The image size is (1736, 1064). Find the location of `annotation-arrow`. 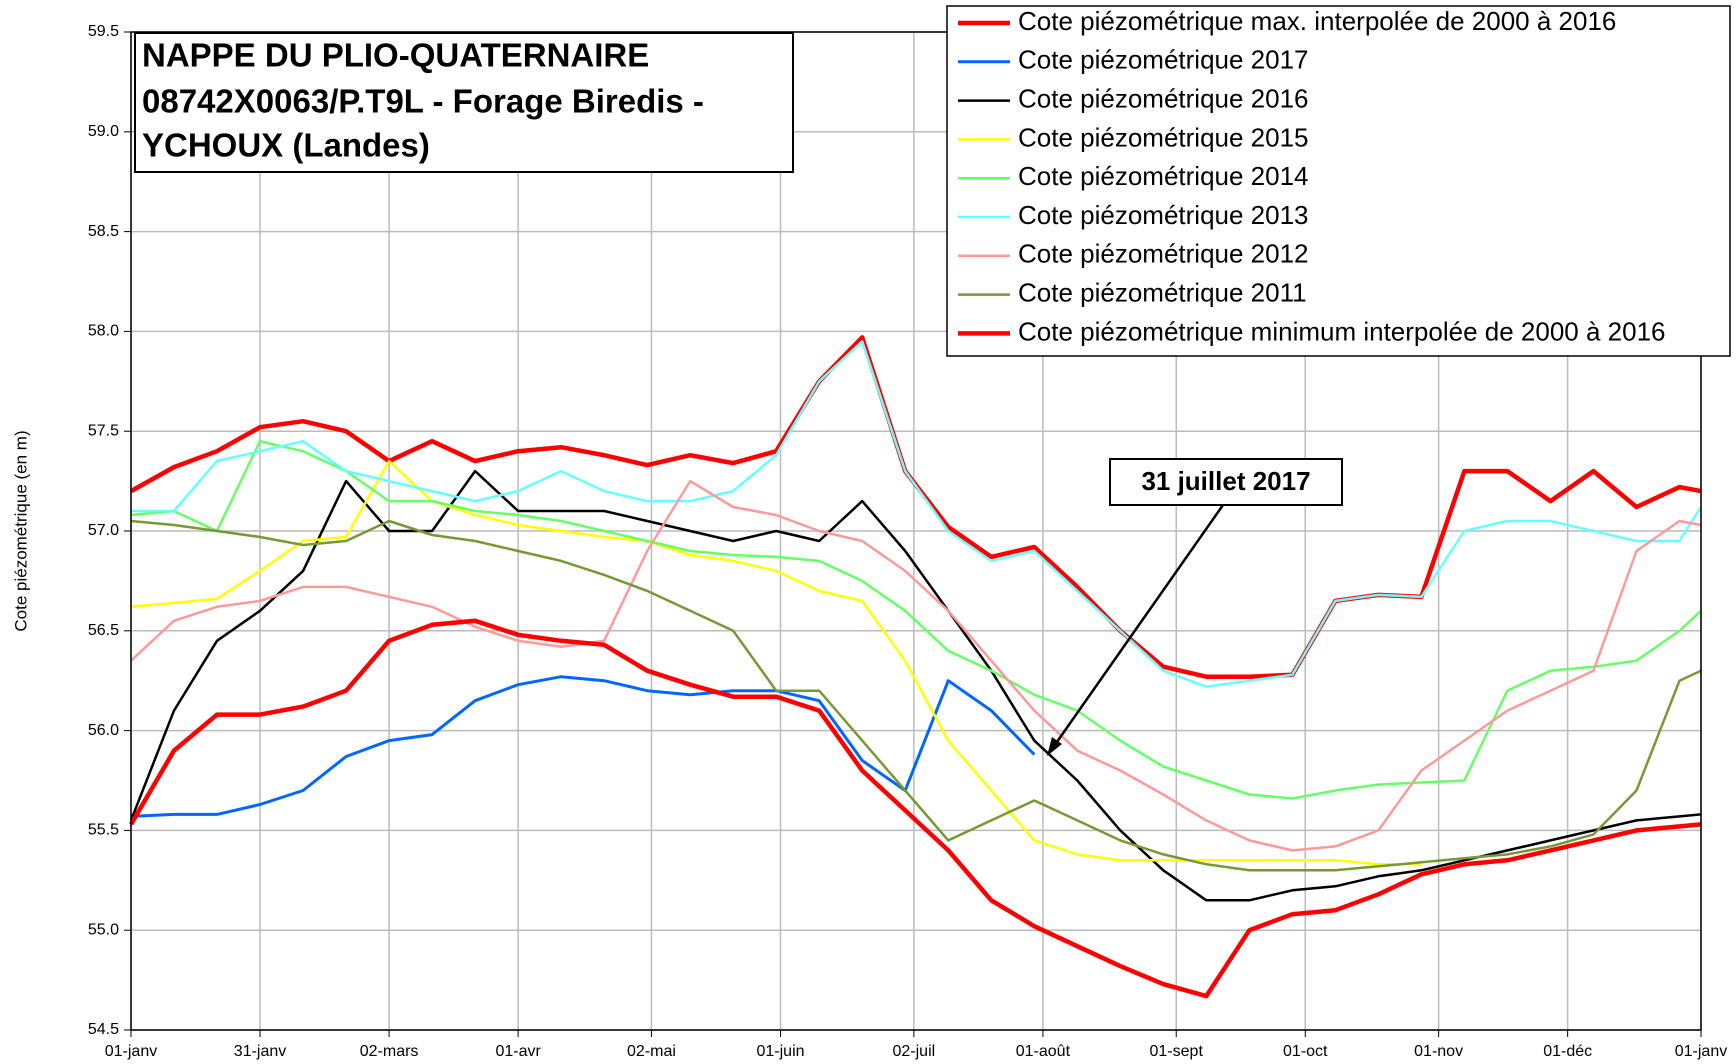

annotation-arrow is located at coordinates (1137, 627).